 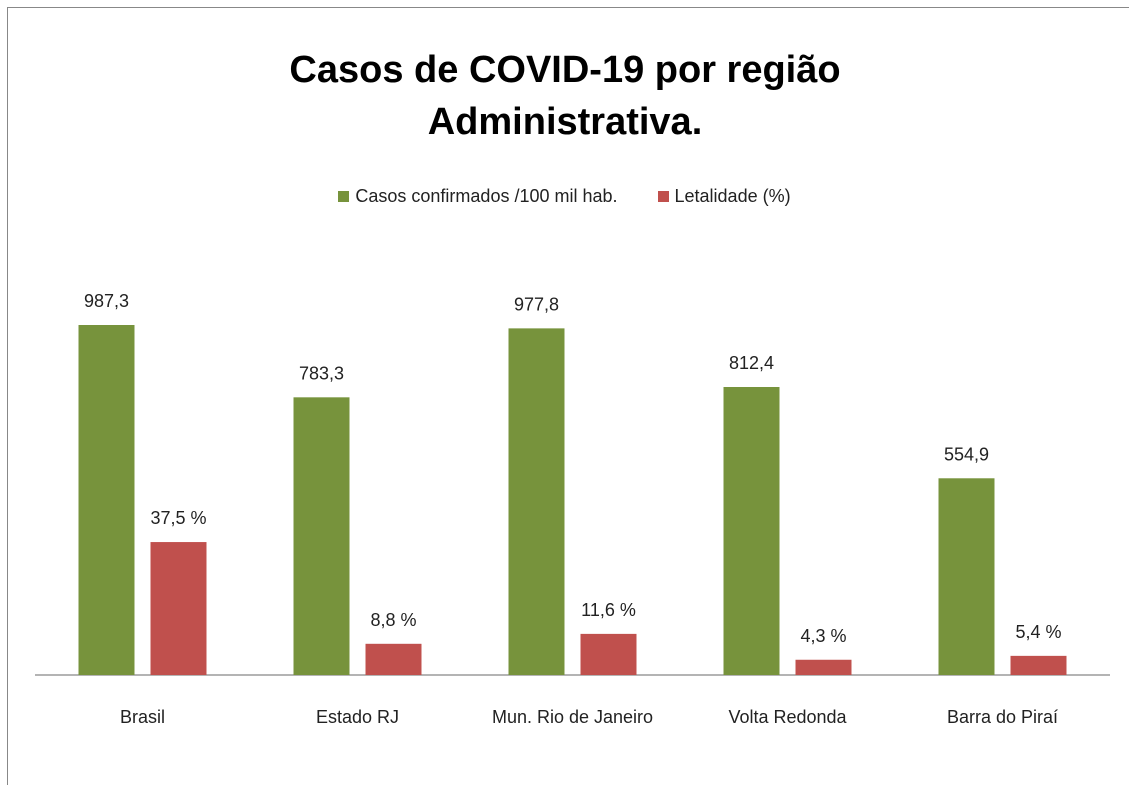 I want to click on data-label: 554,9, so click(x=966, y=454).